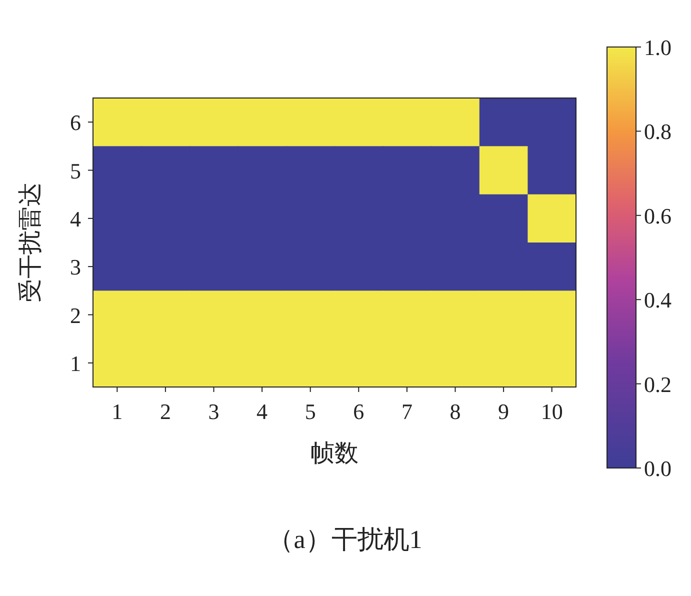 The width and height of the screenshot is (691, 596). I want to click on x-tick-label: 5, so click(310, 411).